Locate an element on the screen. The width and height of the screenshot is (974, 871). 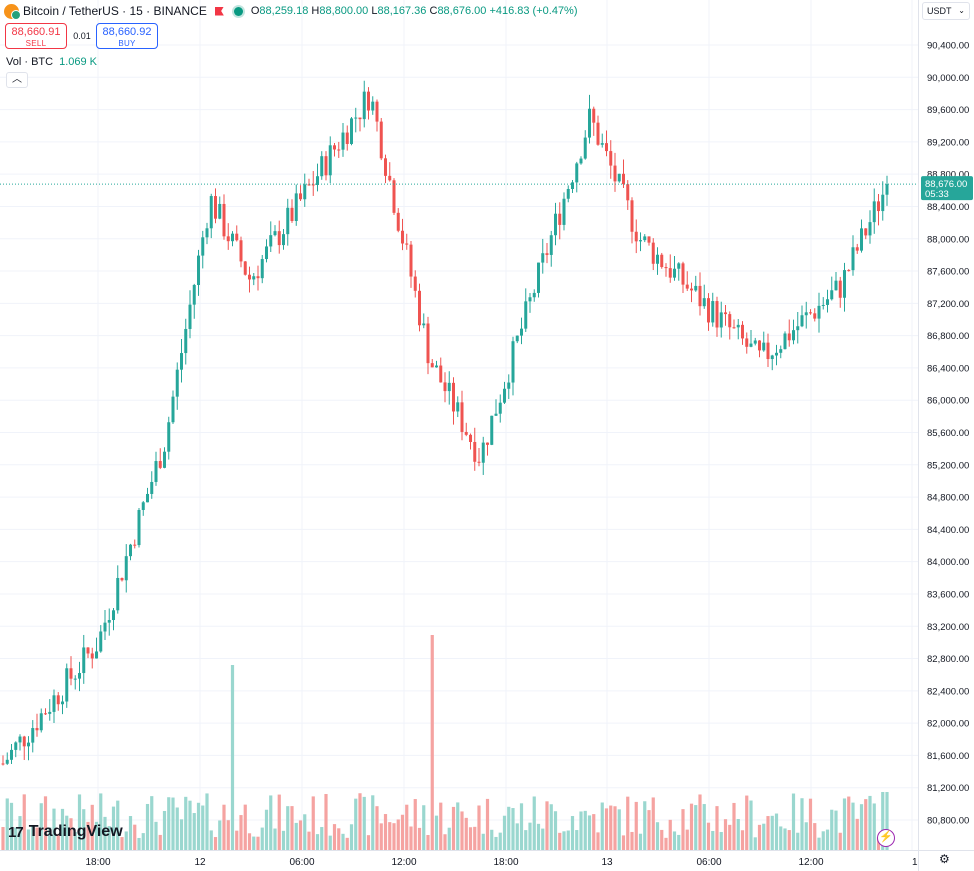
currency-selector: USDT ⌄ is located at coordinates (946, 11).